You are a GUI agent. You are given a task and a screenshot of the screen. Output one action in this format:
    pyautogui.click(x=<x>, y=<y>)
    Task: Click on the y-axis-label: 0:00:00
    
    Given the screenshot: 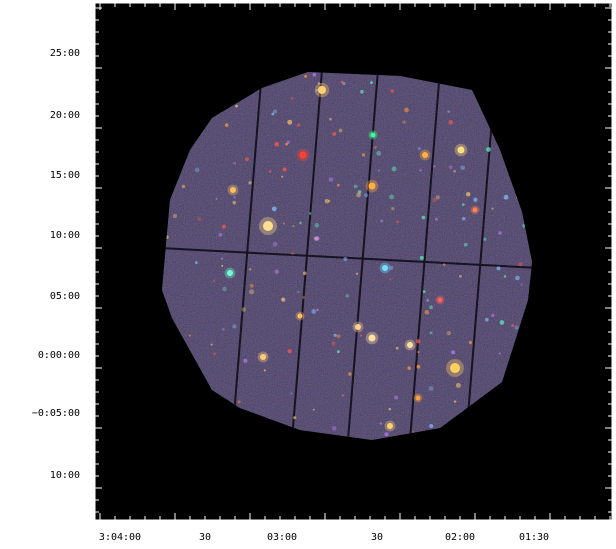 What is the action you would take?
    pyautogui.click(x=59, y=355)
    